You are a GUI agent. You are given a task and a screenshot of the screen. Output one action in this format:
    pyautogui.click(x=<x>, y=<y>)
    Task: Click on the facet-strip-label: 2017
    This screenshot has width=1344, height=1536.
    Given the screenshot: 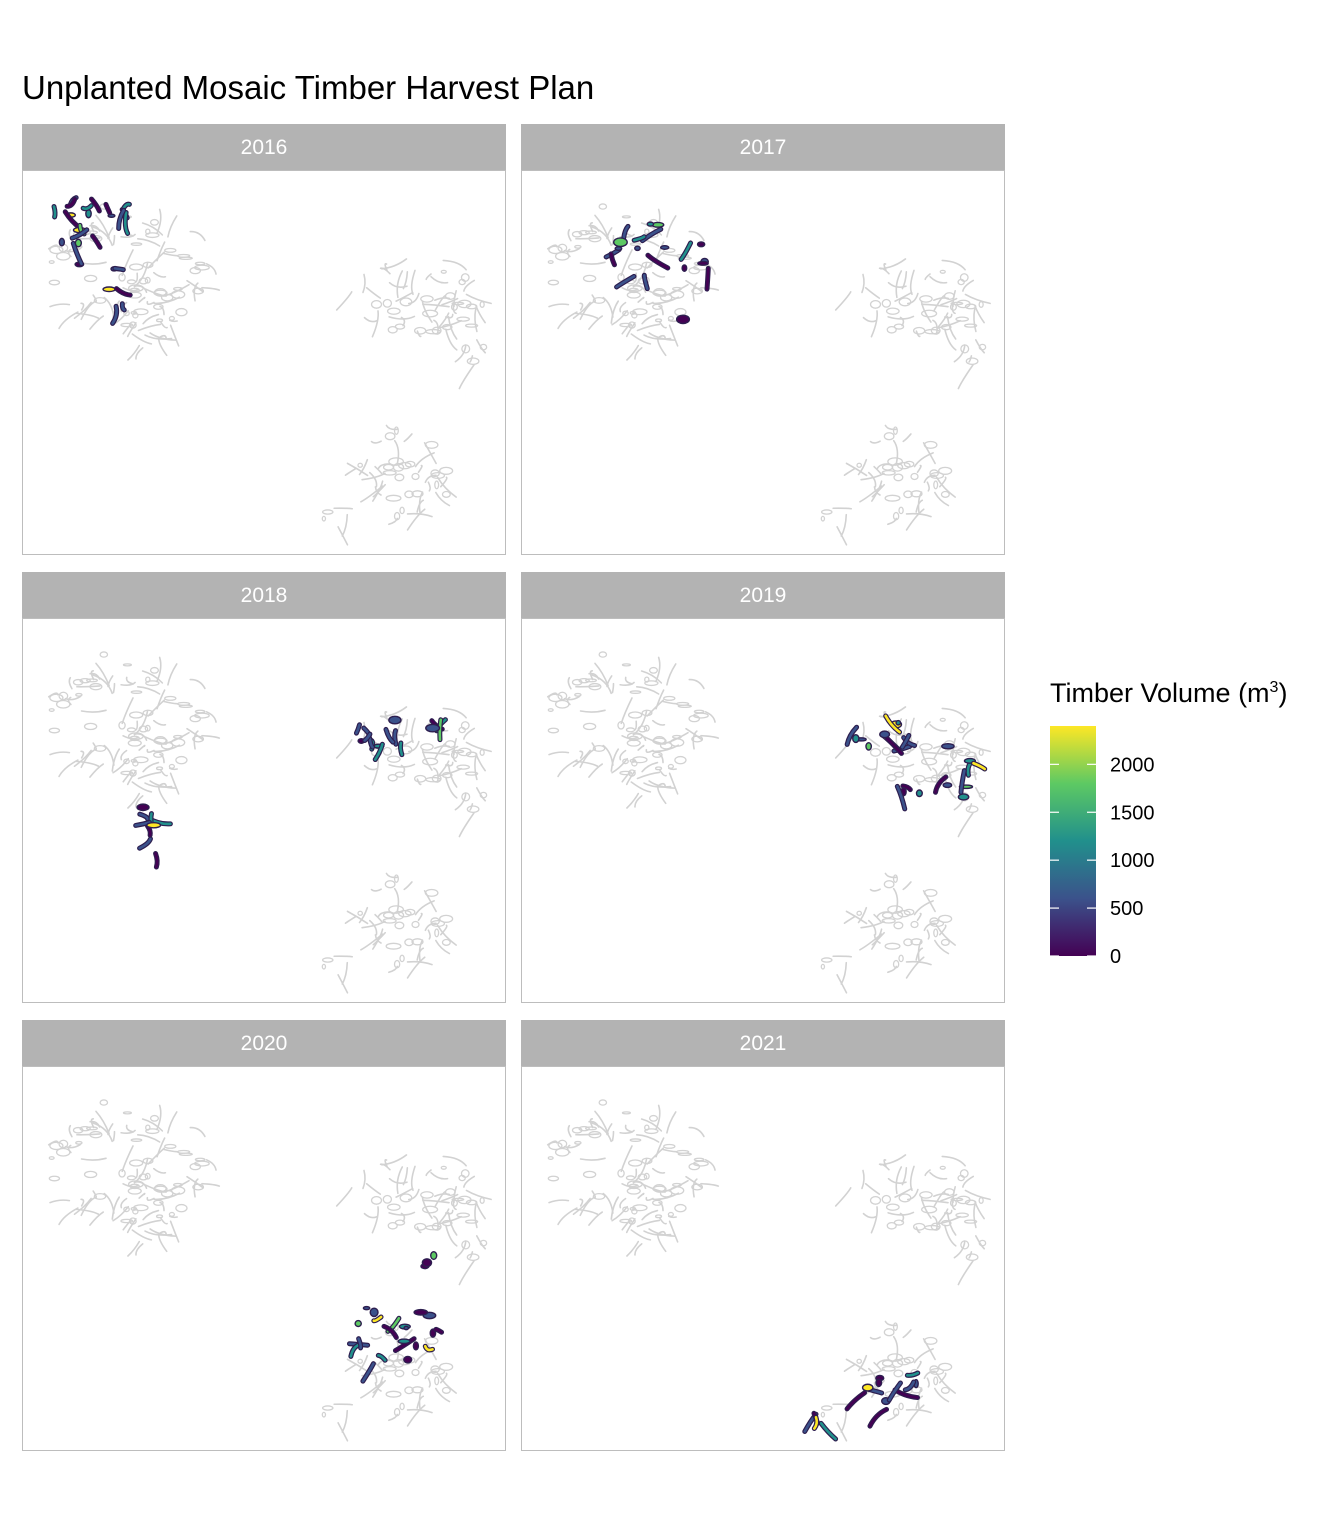 What is the action you would take?
    pyautogui.click(x=763, y=147)
    